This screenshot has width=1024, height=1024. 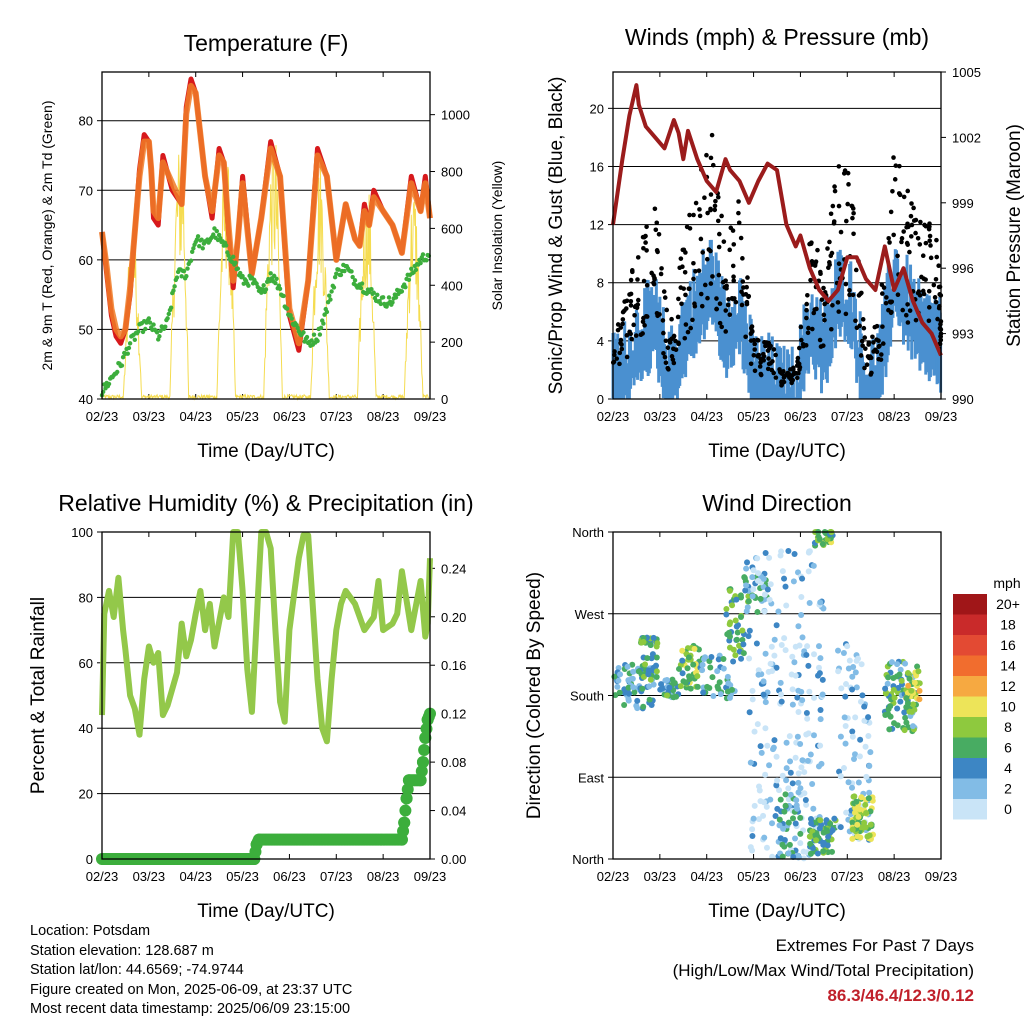 What do you see at coordinates (777, 220) in the screenshot?
I see `pressure-line` at bounding box center [777, 220].